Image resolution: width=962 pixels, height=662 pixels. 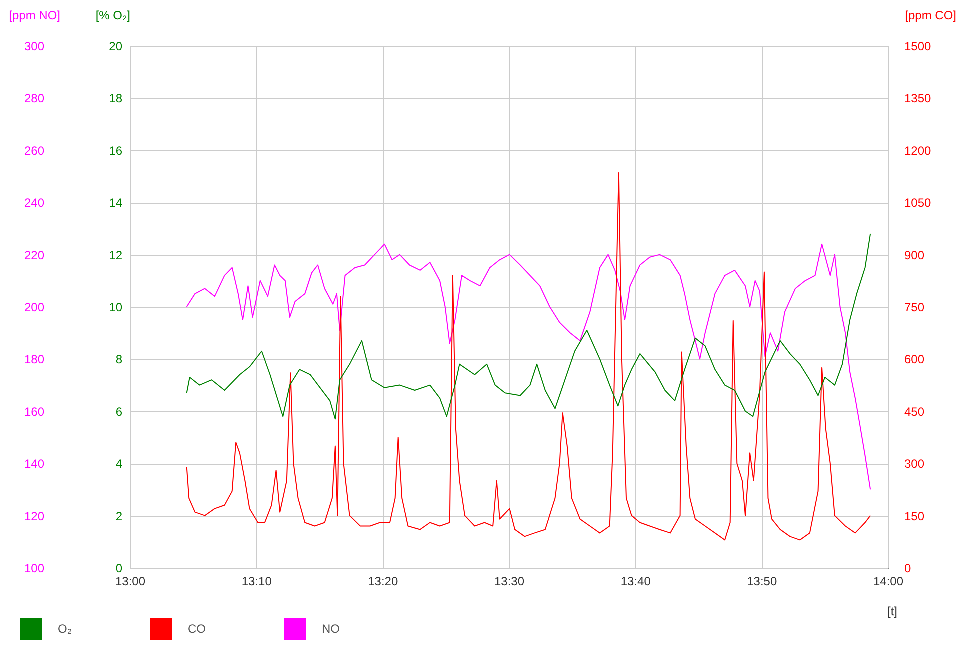 I want to click on legend-label: NO, so click(x=331, y=629).